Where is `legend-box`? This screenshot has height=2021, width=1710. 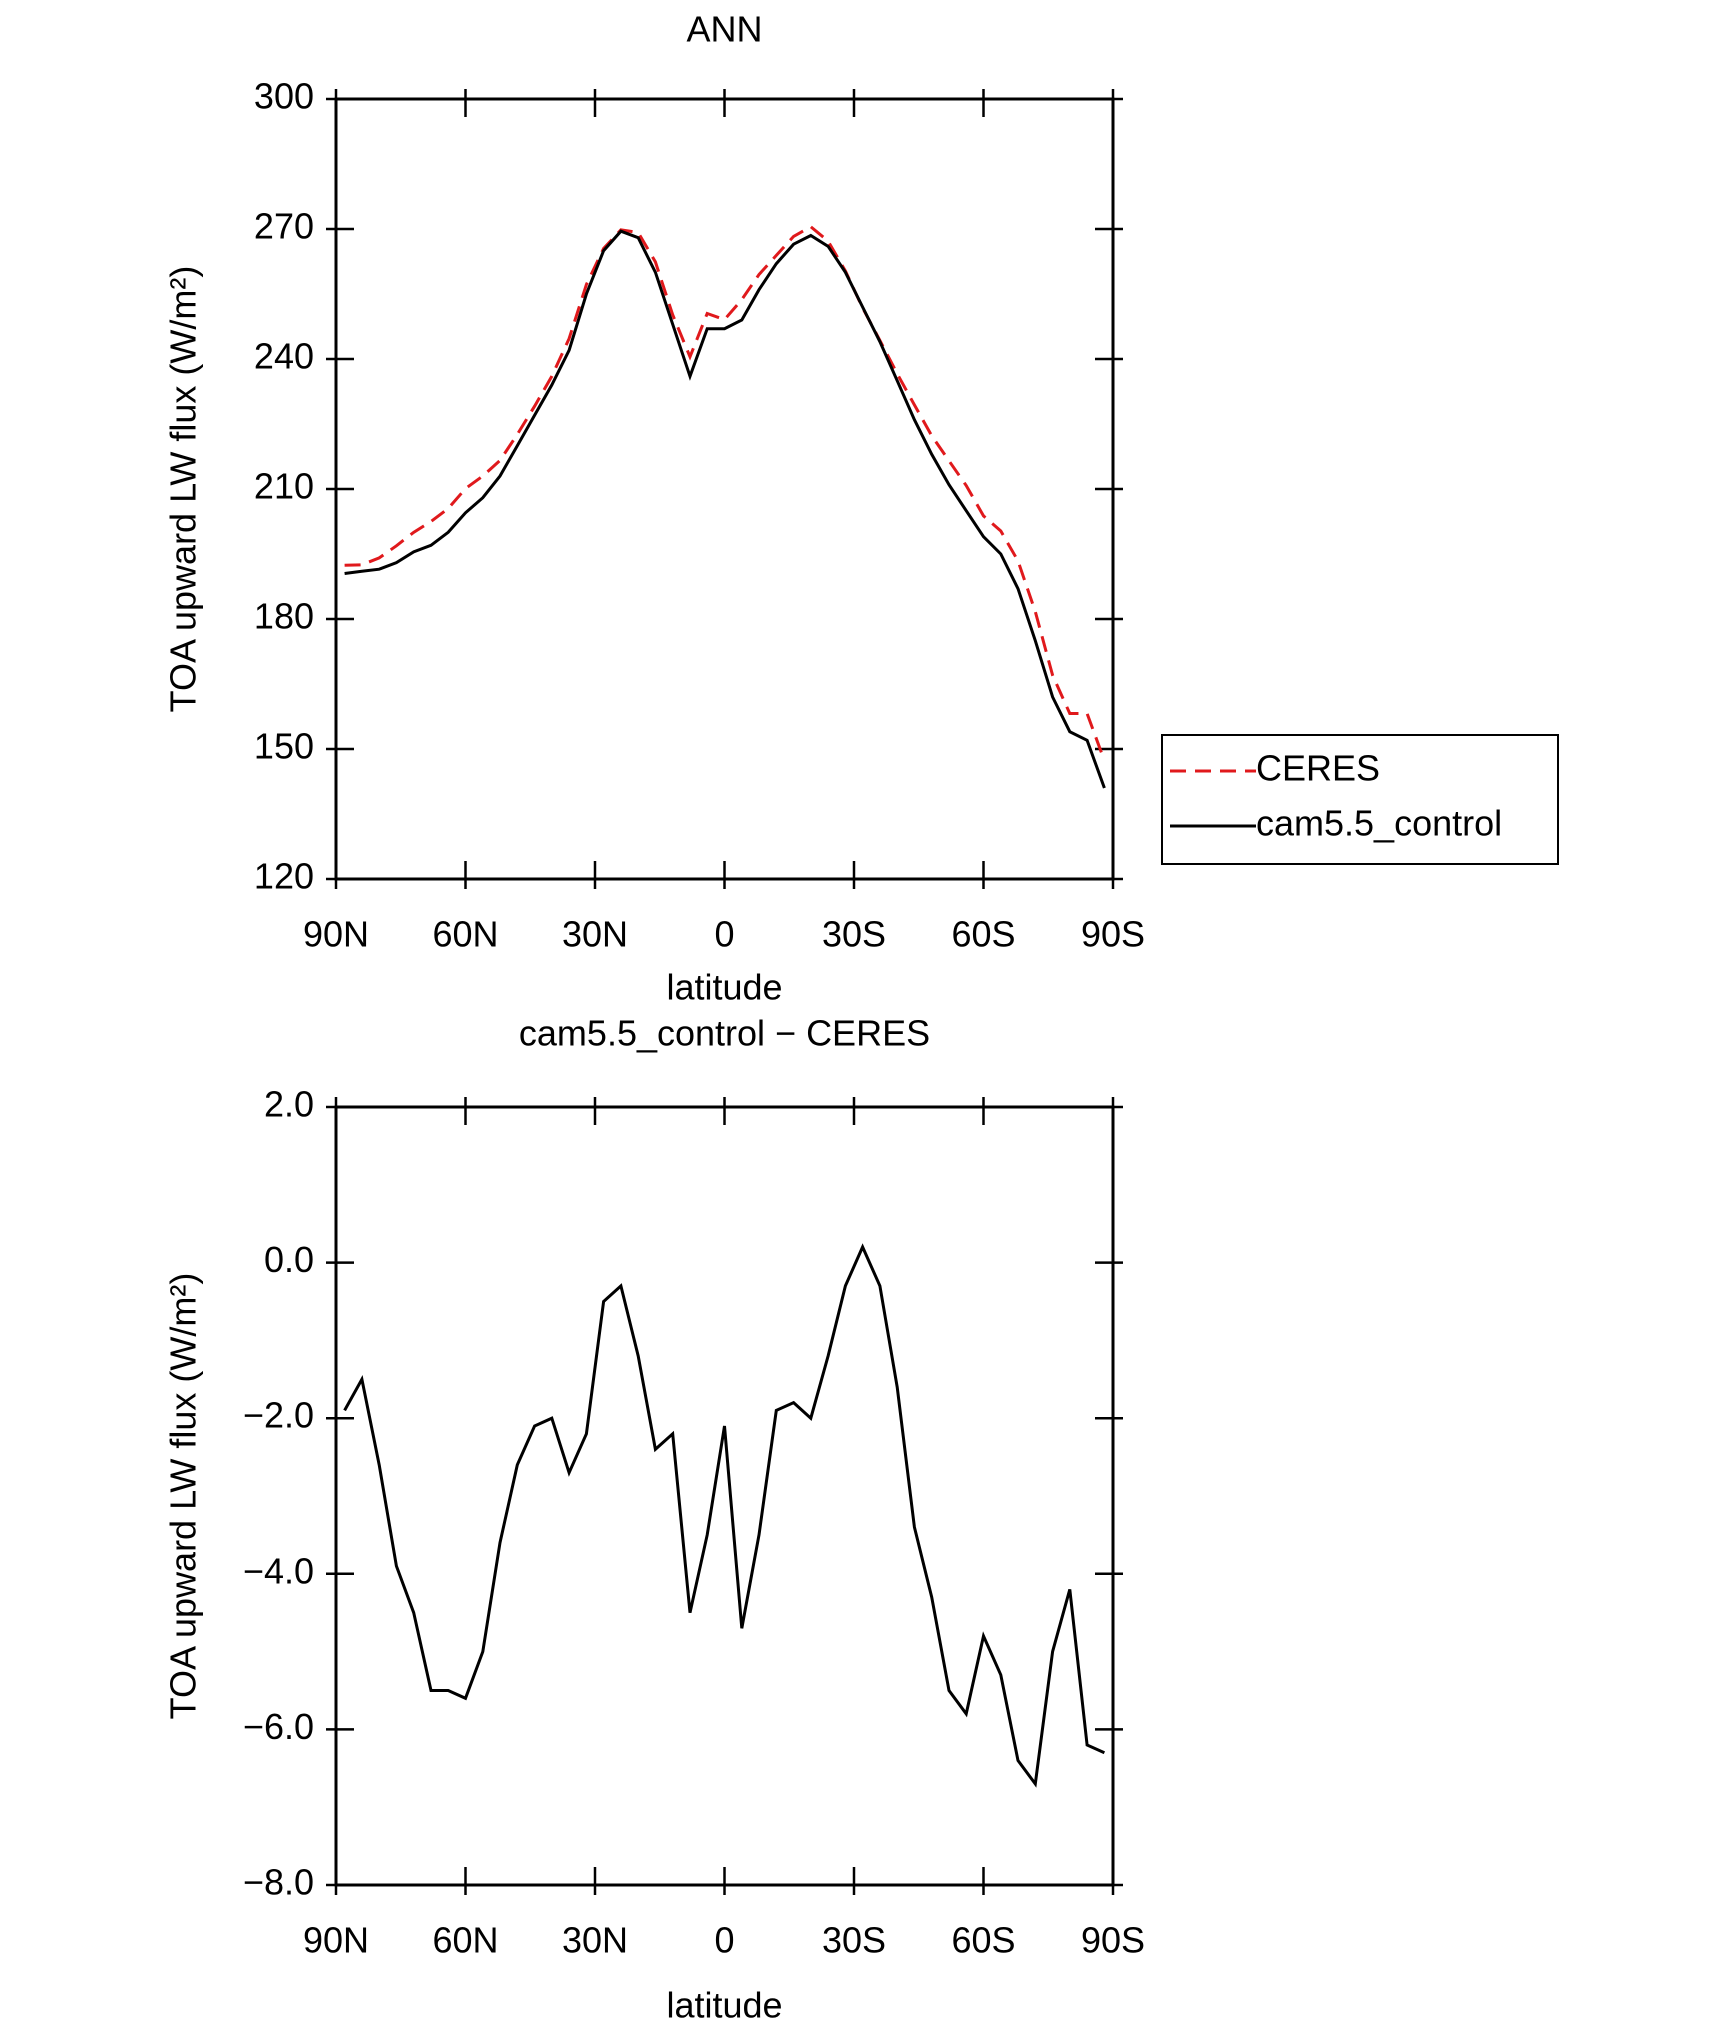
legend-box is located at coordinates (1360, 799).